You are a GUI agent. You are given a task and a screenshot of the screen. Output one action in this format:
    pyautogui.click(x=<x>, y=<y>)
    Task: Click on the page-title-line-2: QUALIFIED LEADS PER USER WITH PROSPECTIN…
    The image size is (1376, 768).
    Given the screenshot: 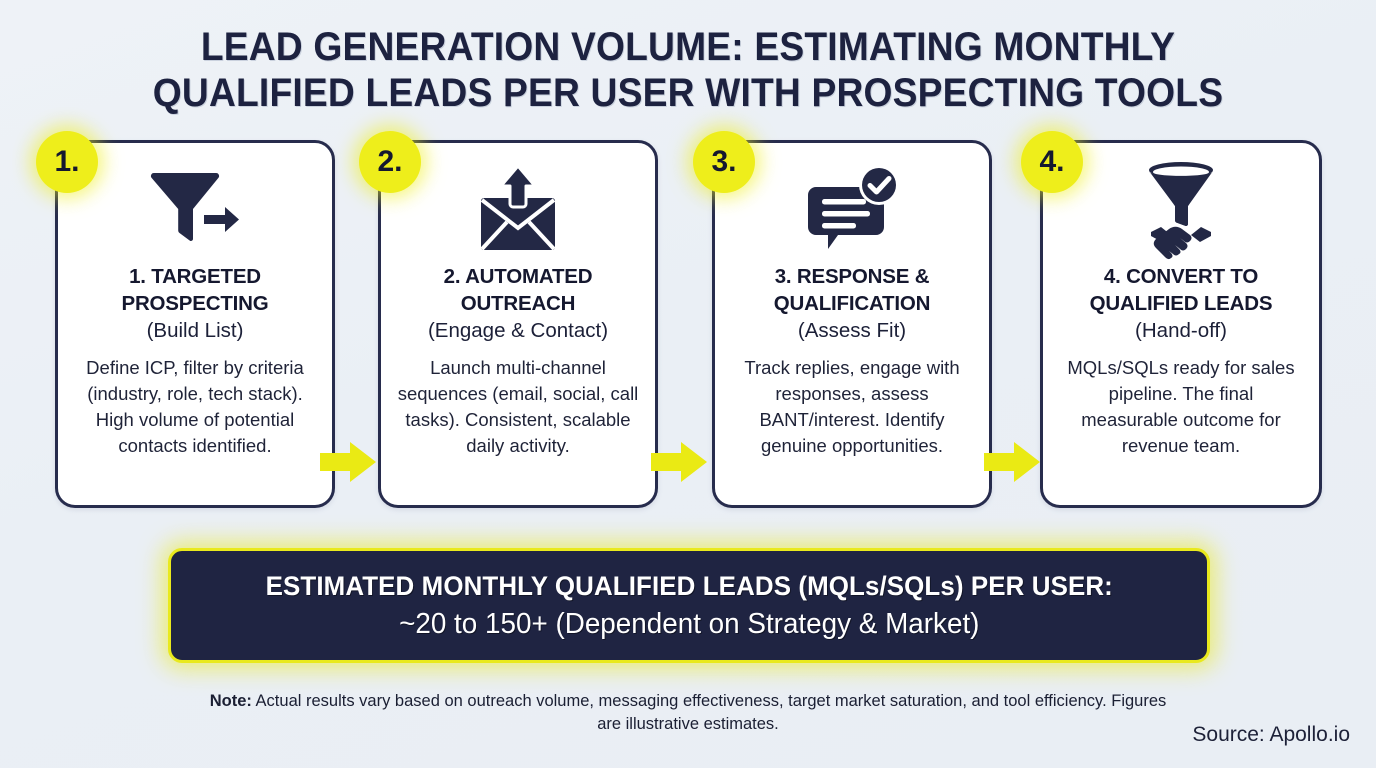 What is the action you would take?
    pyautogui.click(x=688, y=93)
    